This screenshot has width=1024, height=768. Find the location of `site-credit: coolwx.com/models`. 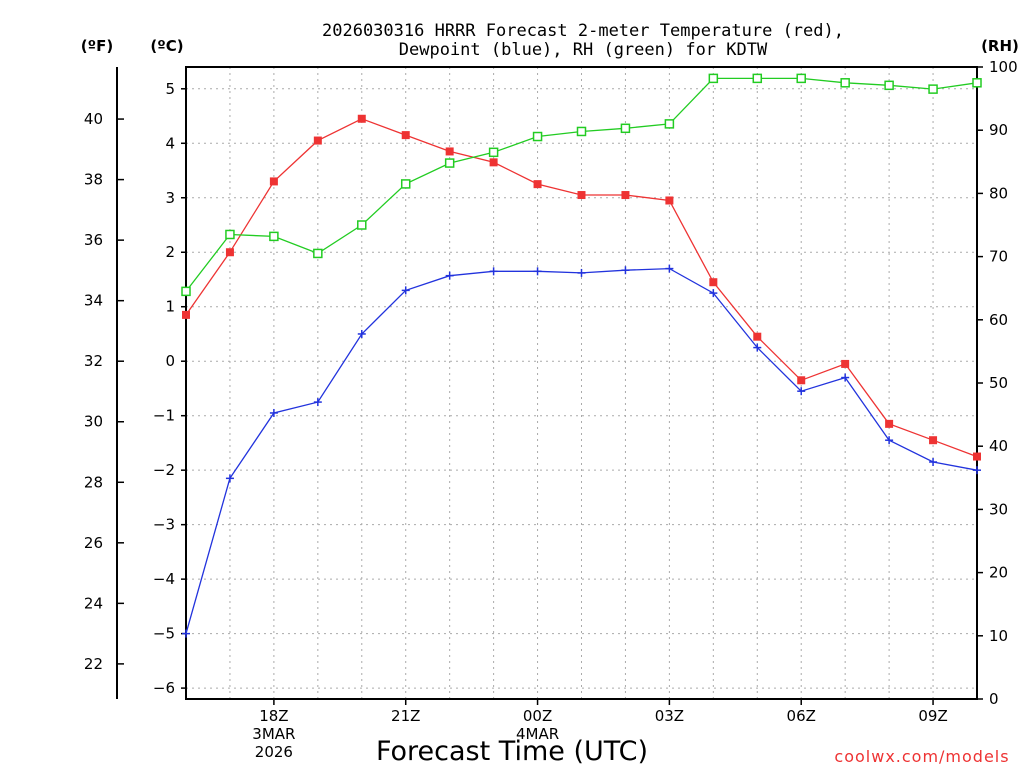

site-credit: coolwx.com/models is located at coordinates (921, 756).